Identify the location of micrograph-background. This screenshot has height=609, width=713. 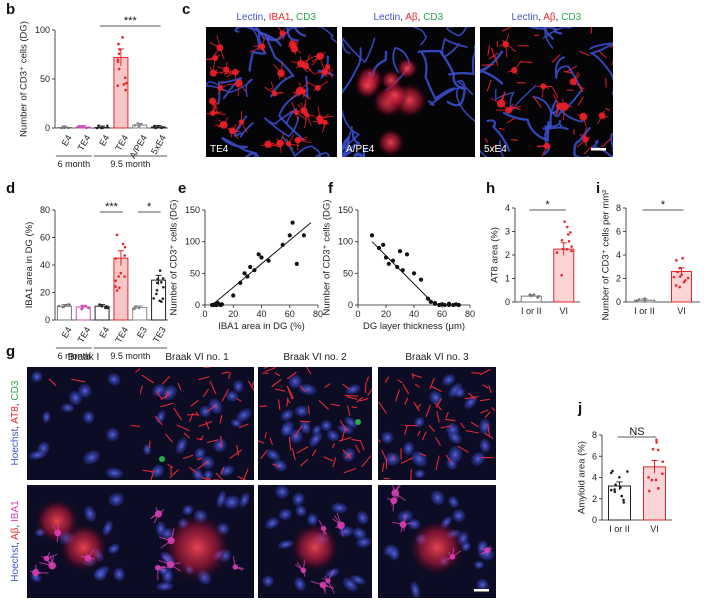
(83, 423).